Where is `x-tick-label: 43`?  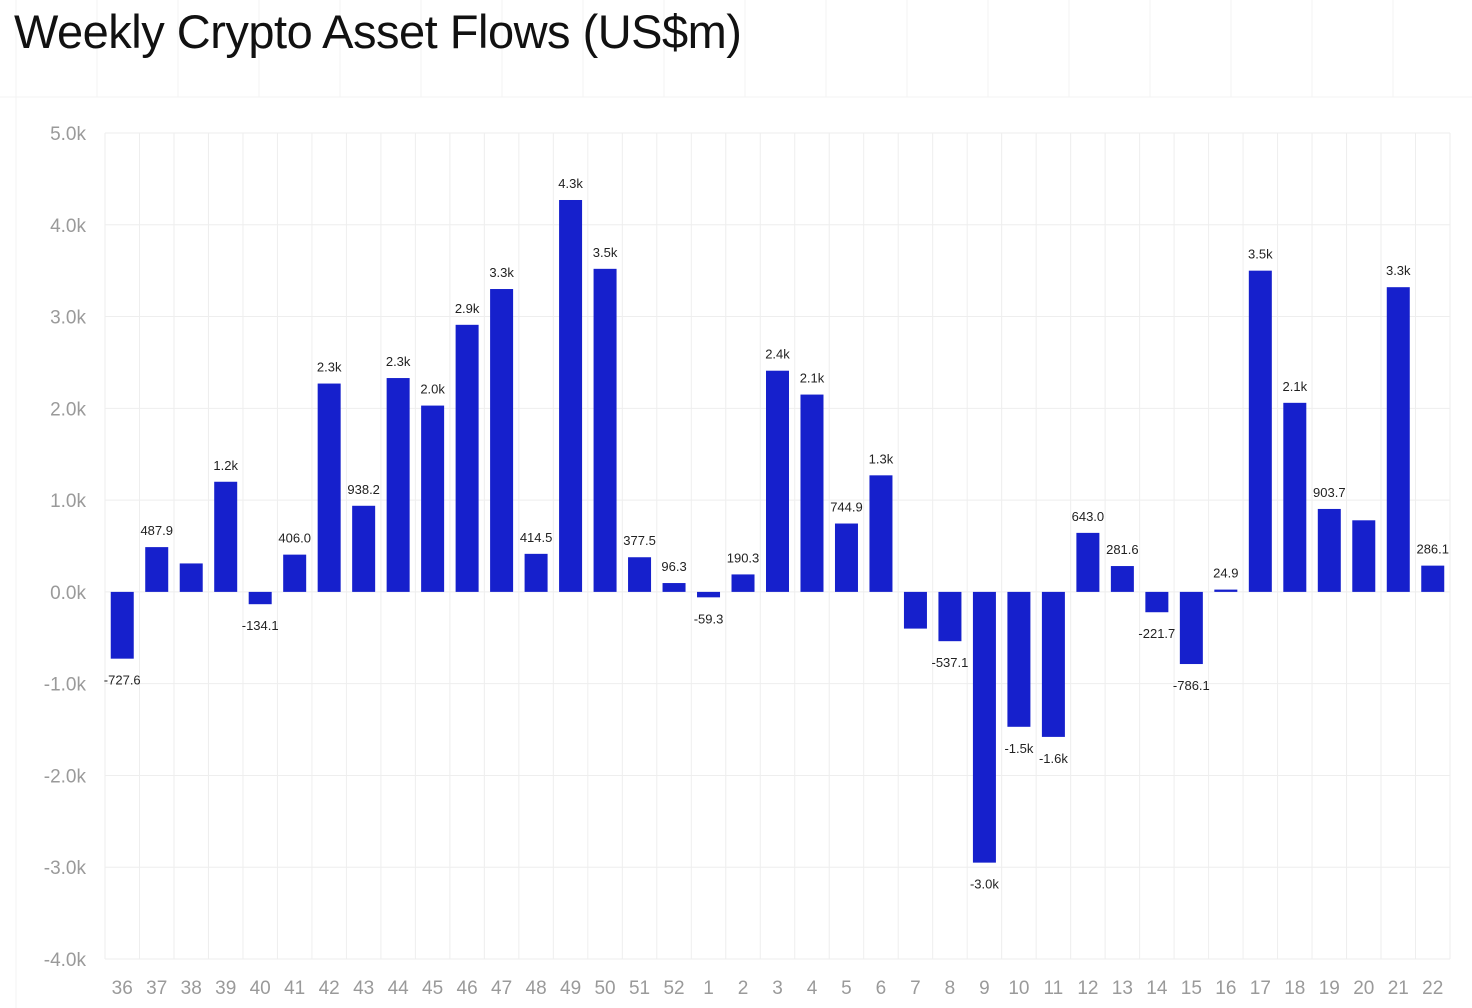
x-tick-label: 43 is located at coordinates (363, 988).